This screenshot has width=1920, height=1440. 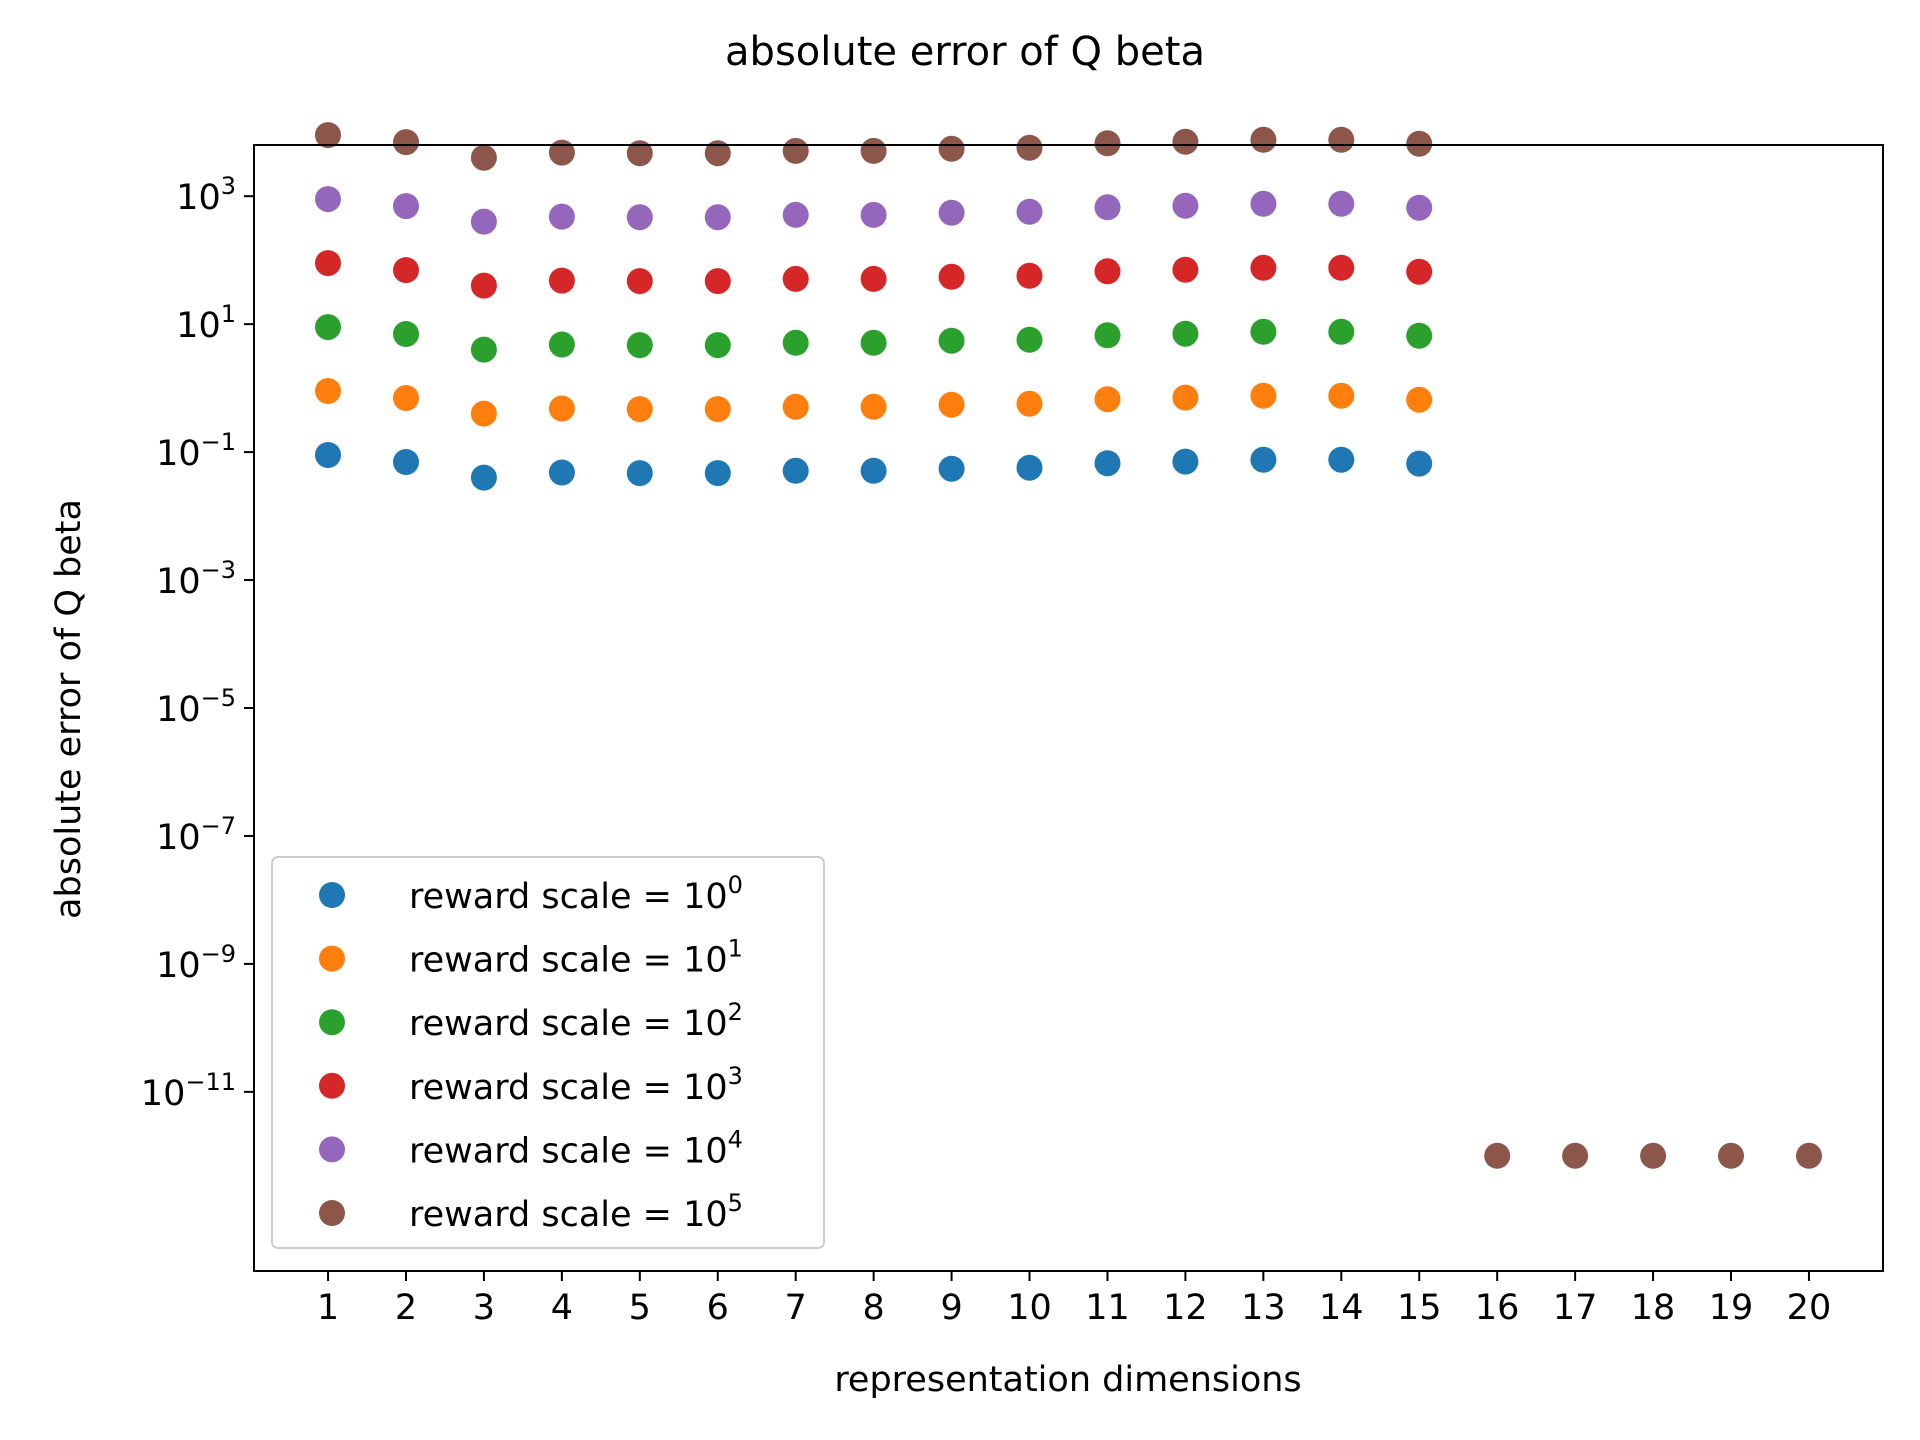 What do you see at coordinates (406, 1308) in the screenshot?
I see `x-tick-label: 2` at bounding box center [406, 1308].